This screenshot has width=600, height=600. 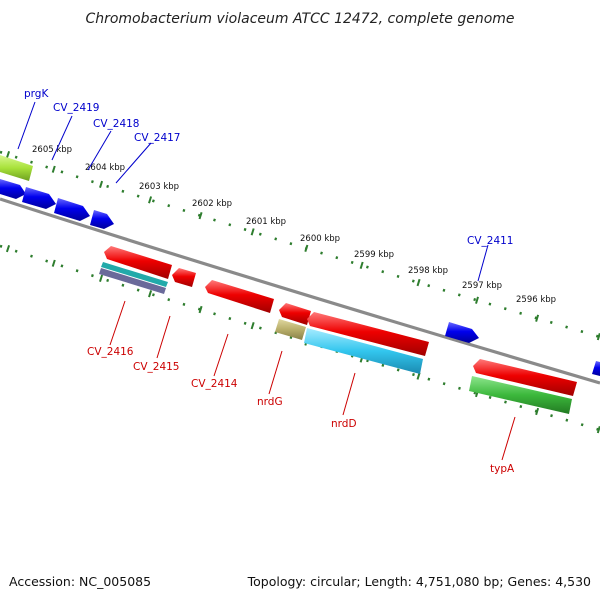 I want to click on tick-label-2597: 2597 kbp, so click(x=482, y=286).